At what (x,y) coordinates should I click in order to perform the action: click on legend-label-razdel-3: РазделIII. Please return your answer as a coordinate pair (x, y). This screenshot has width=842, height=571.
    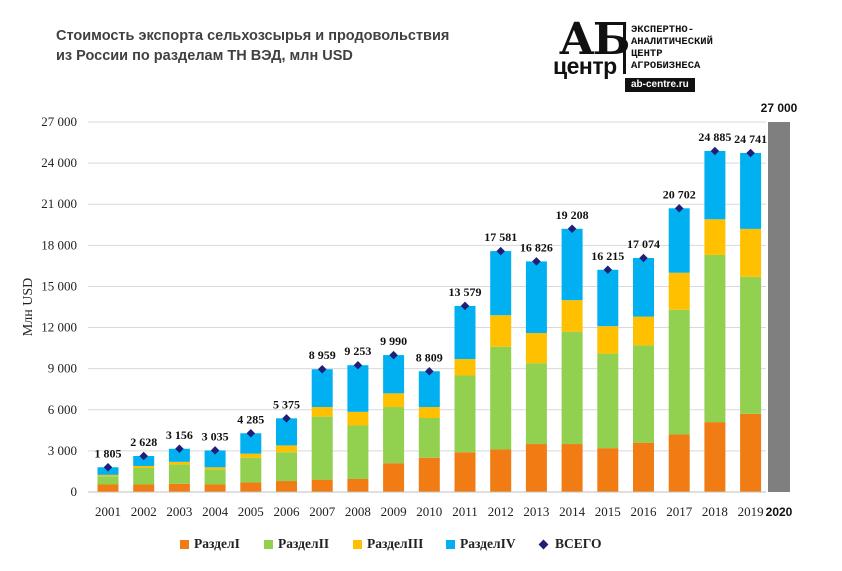
    Looking at the image, I should click on (395, 543).